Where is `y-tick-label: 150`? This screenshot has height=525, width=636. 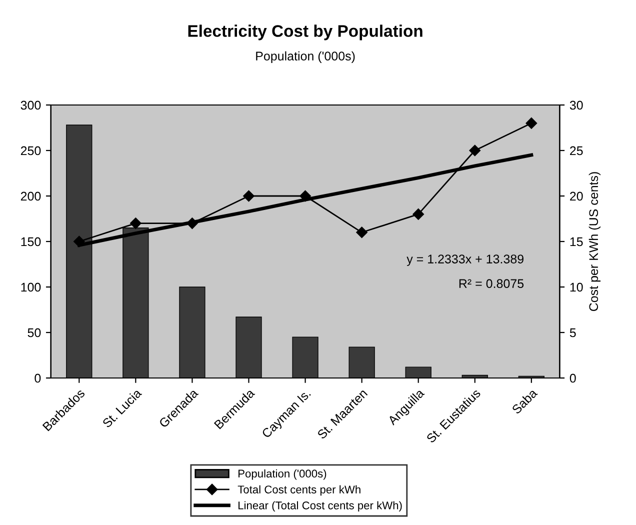 y-tick-label: 150 is located at coordinates (31, 241).